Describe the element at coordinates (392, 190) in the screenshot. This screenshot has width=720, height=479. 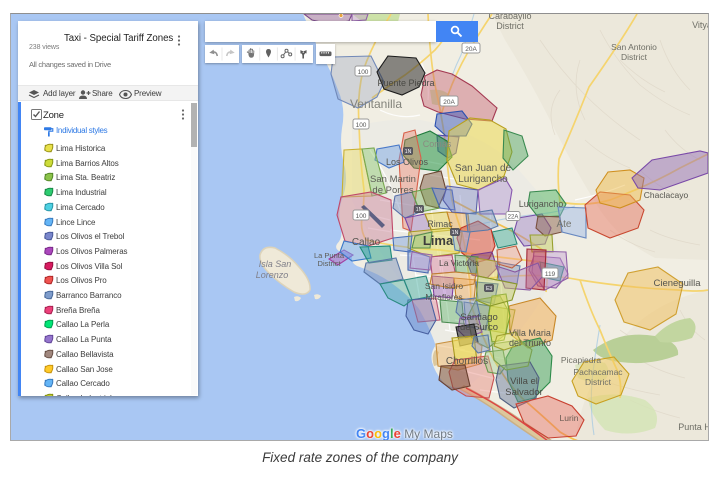
I see `svg-text: de Porres` at that location.